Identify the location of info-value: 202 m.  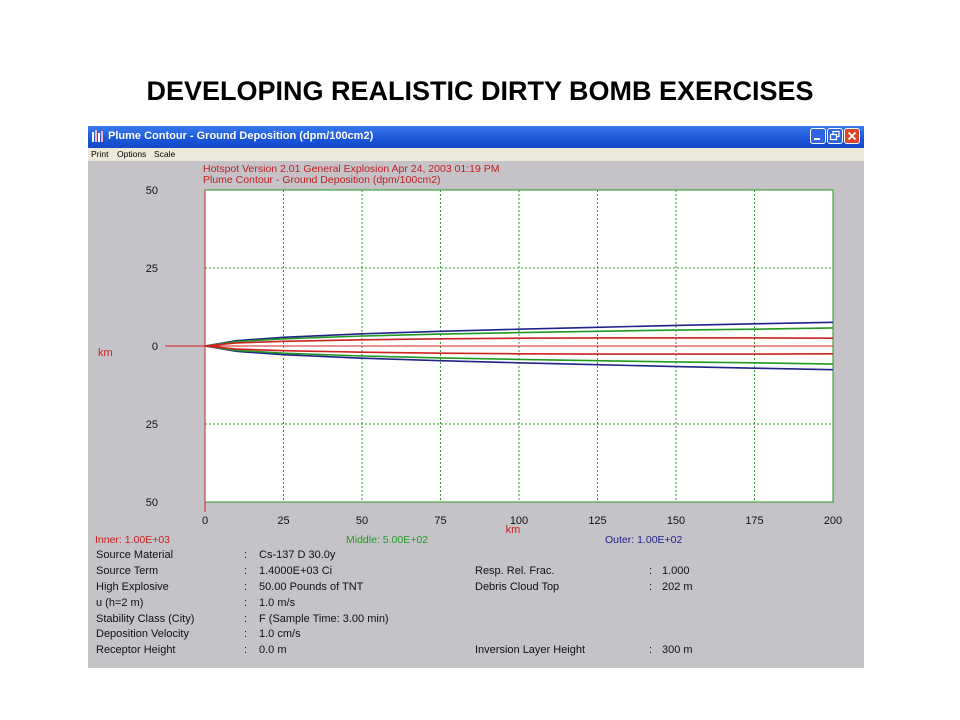
(677, 587).